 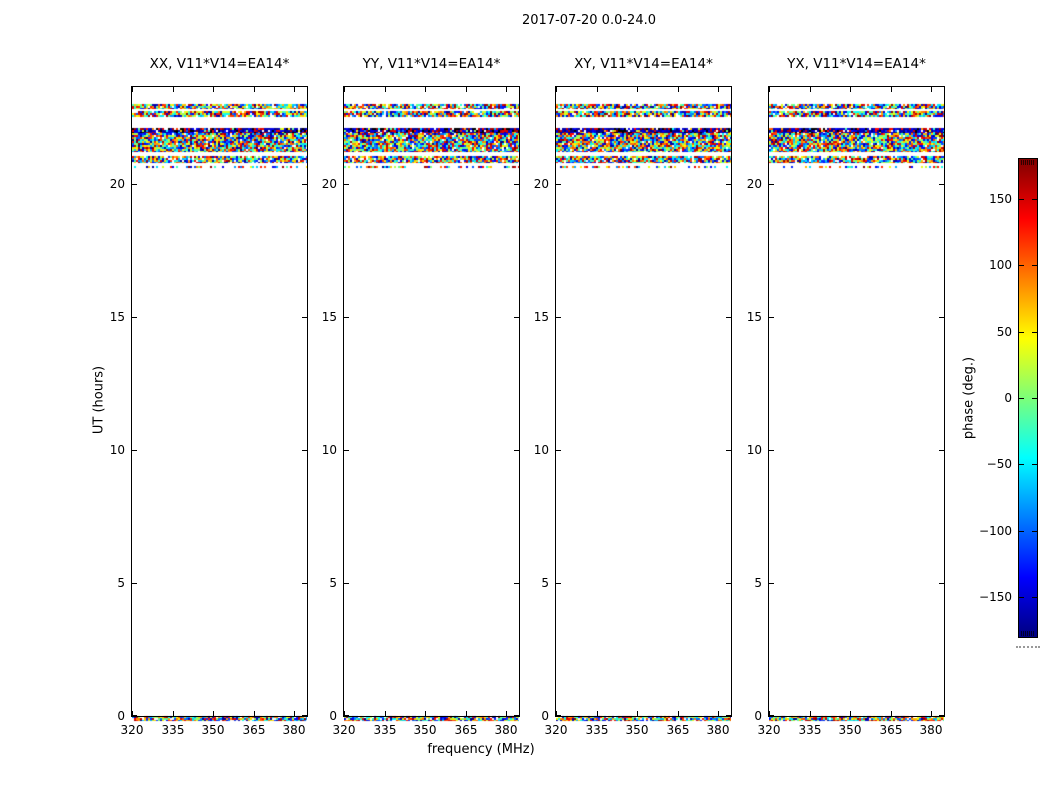 What do you see at coordinates (173, 730) in the screenshot?
I see `x-tick-label: 335` at bounding box center [173, 730].